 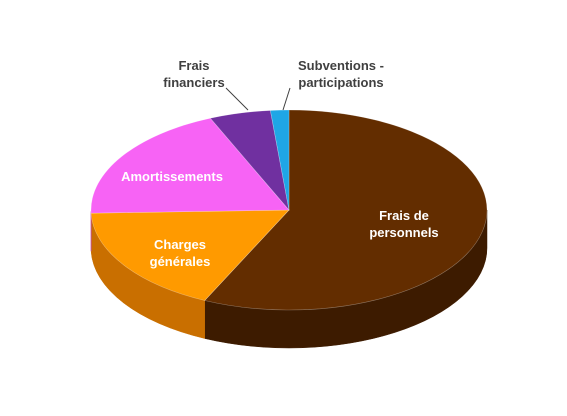 What do you see at coordinates (180, 261) in the screenshot?
I see `slice-label-line: générales` at bounding box center [180, 261].